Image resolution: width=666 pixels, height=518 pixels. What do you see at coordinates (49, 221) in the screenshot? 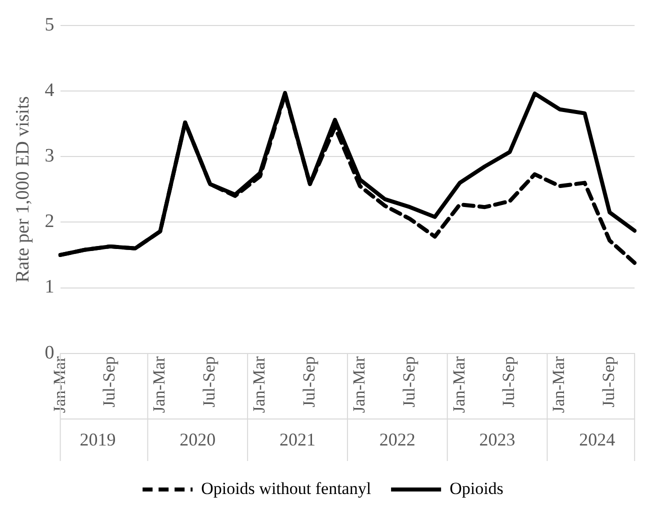
I see `y-tick-label: 2` at bounding box center [49, 221].